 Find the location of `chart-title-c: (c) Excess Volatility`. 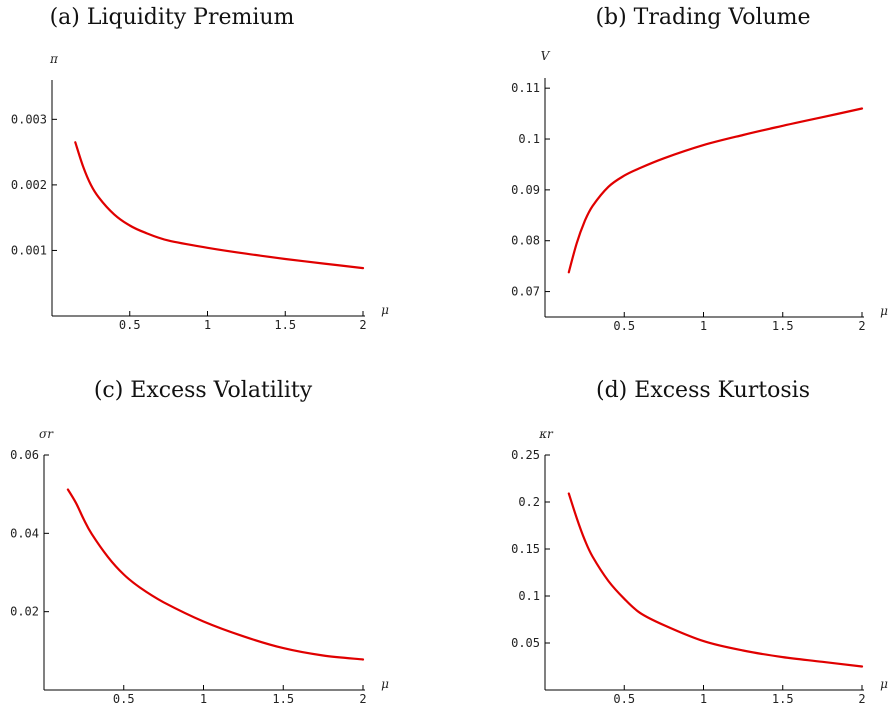

chart-title-c: (c) Excess Volatility is located at coordinates (203, 390).